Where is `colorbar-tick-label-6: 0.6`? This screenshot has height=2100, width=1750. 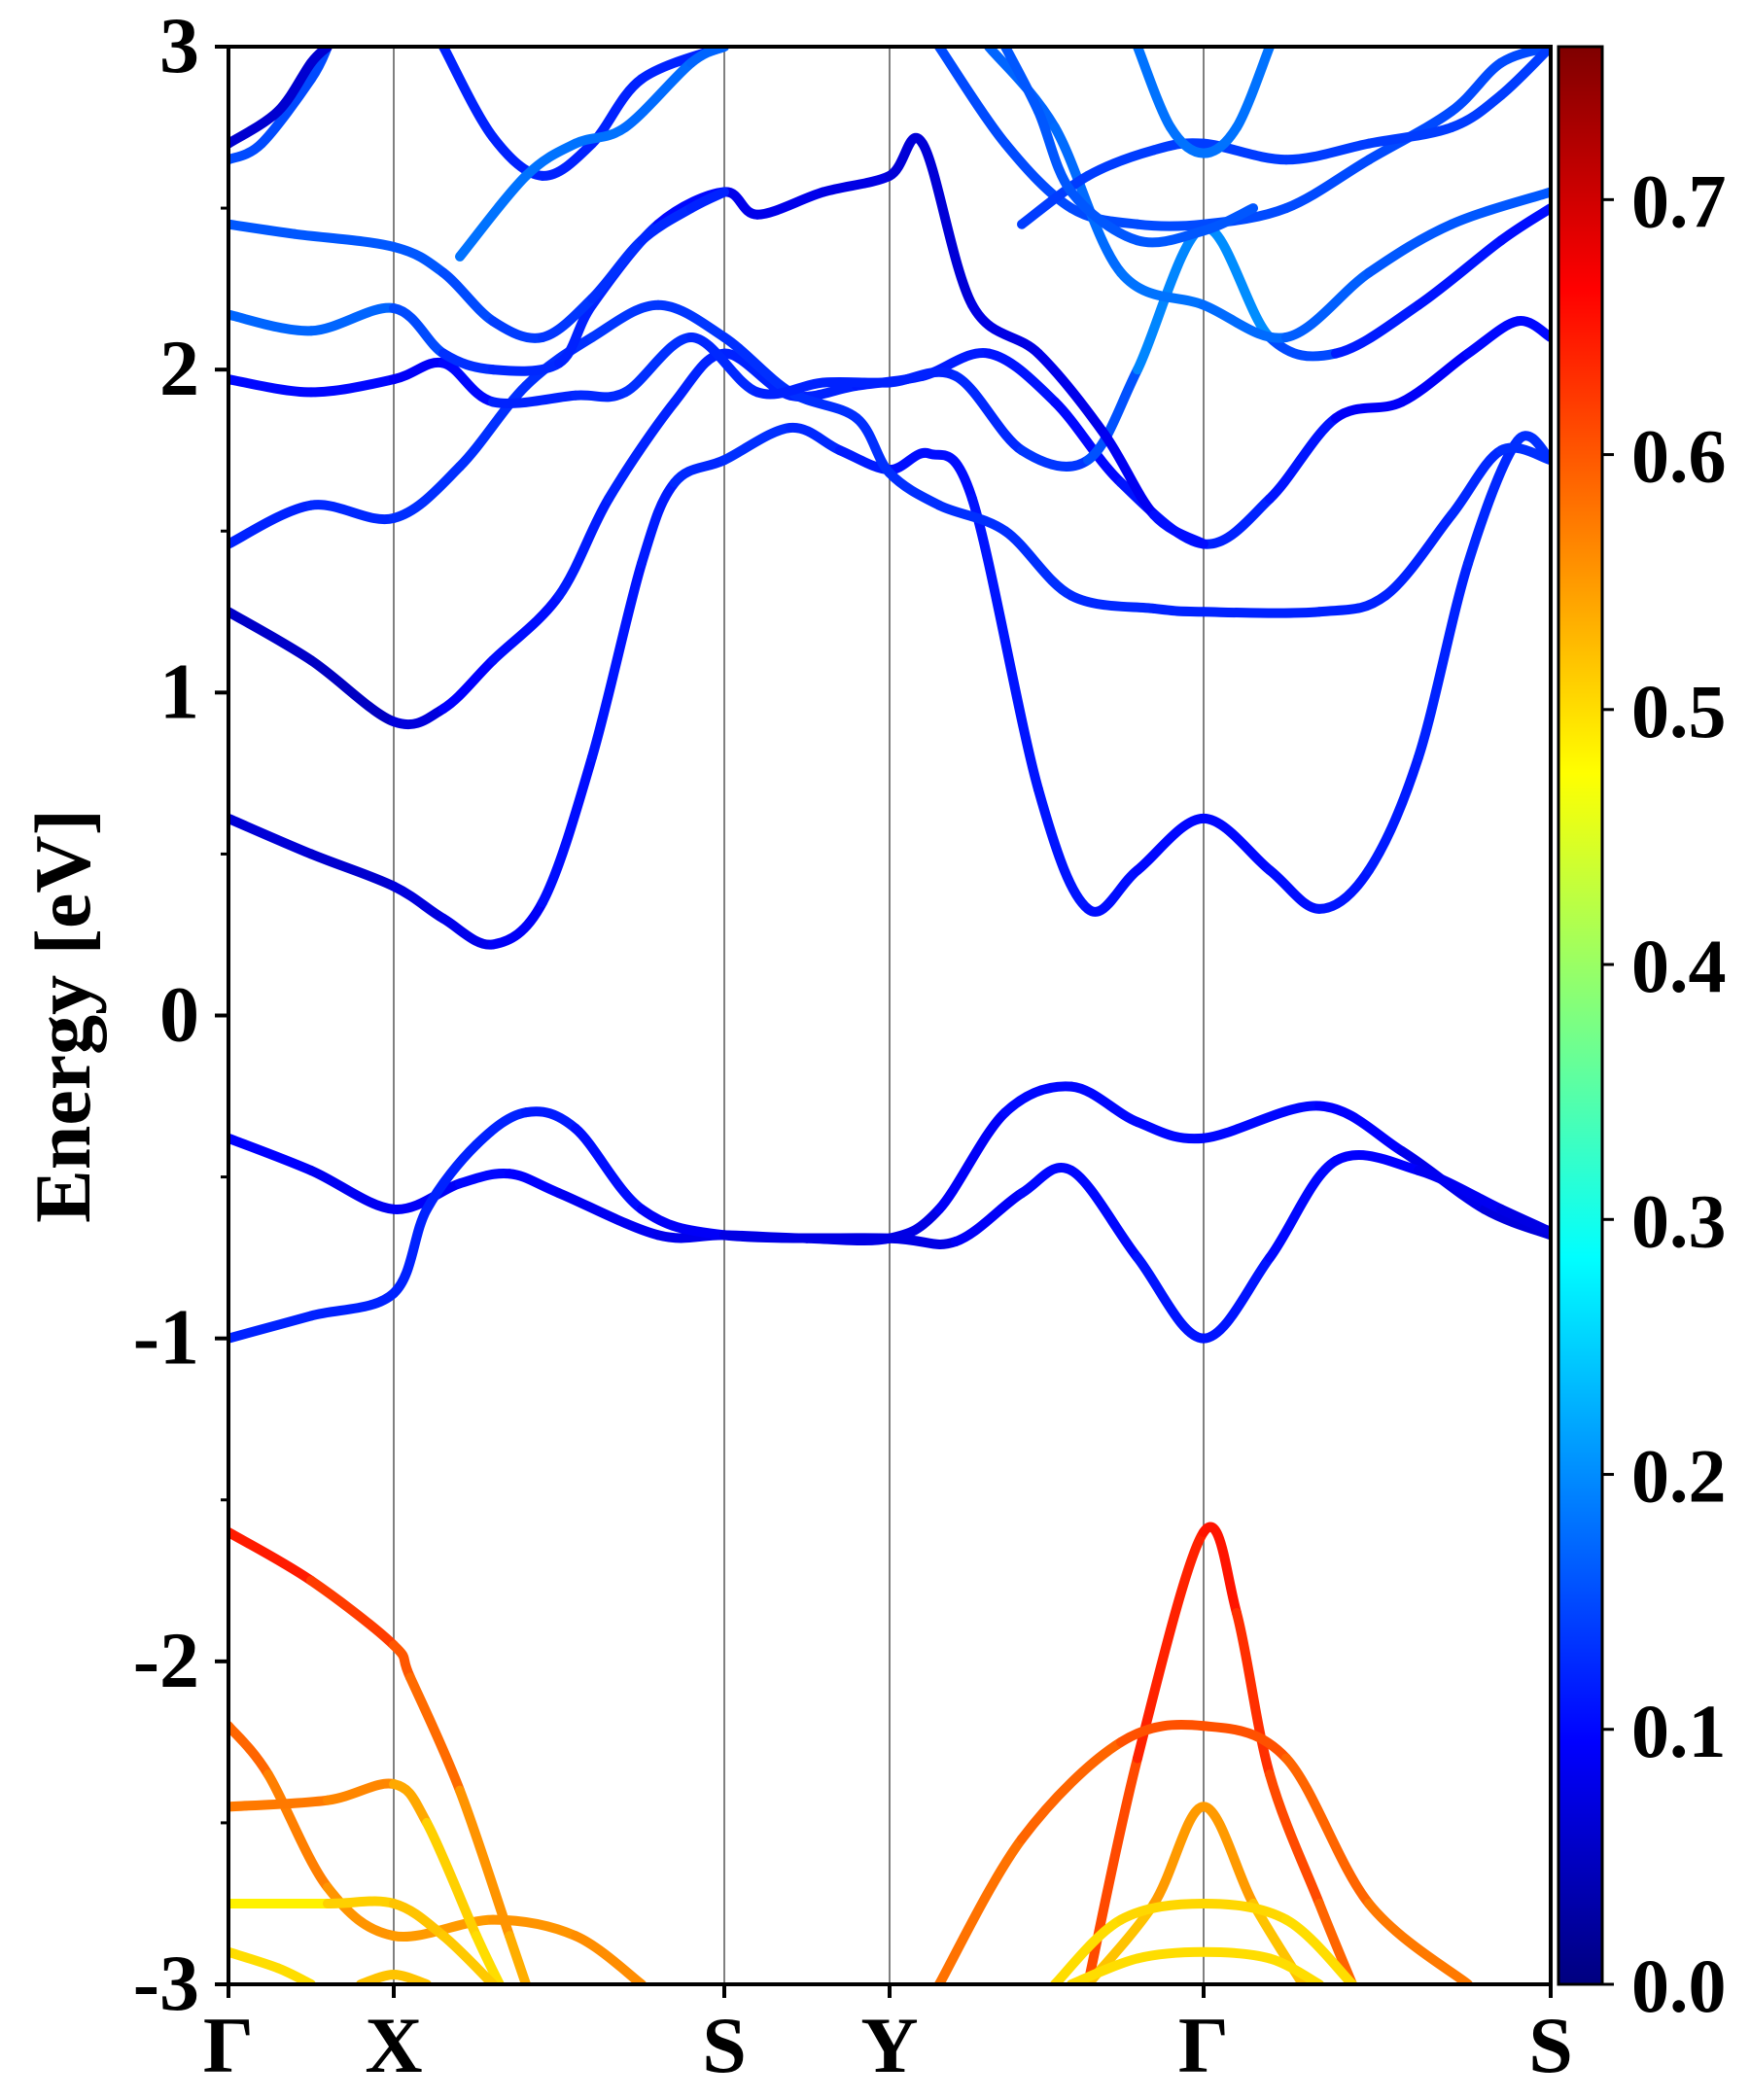
colorbar-tick-label-6: 0.6 is located at coordinates (1679, 456).